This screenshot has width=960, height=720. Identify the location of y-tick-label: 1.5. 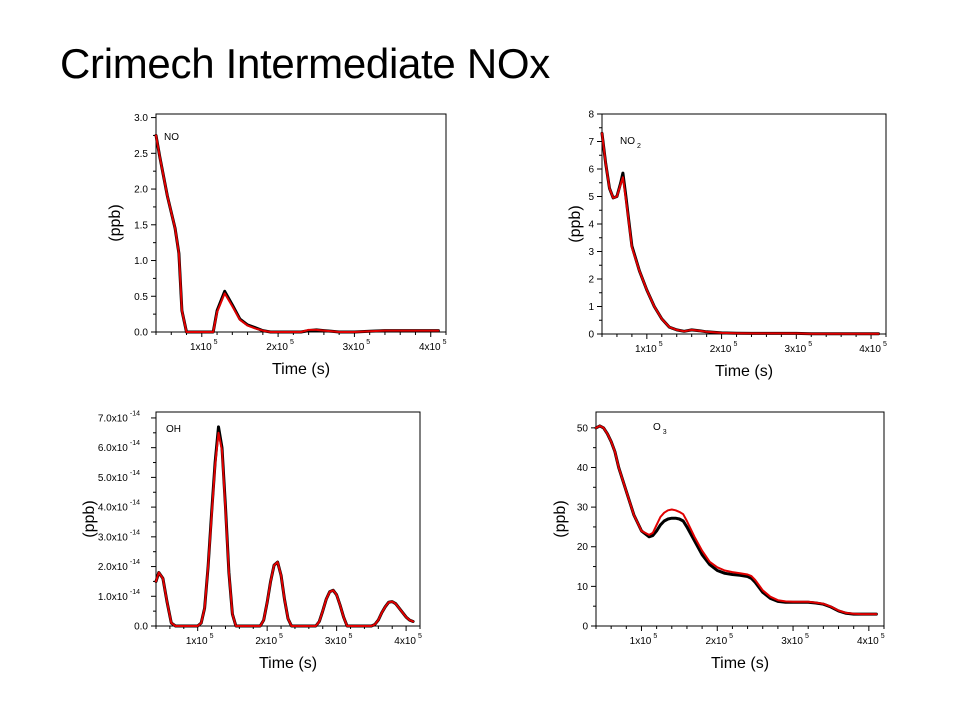
(141, 225).